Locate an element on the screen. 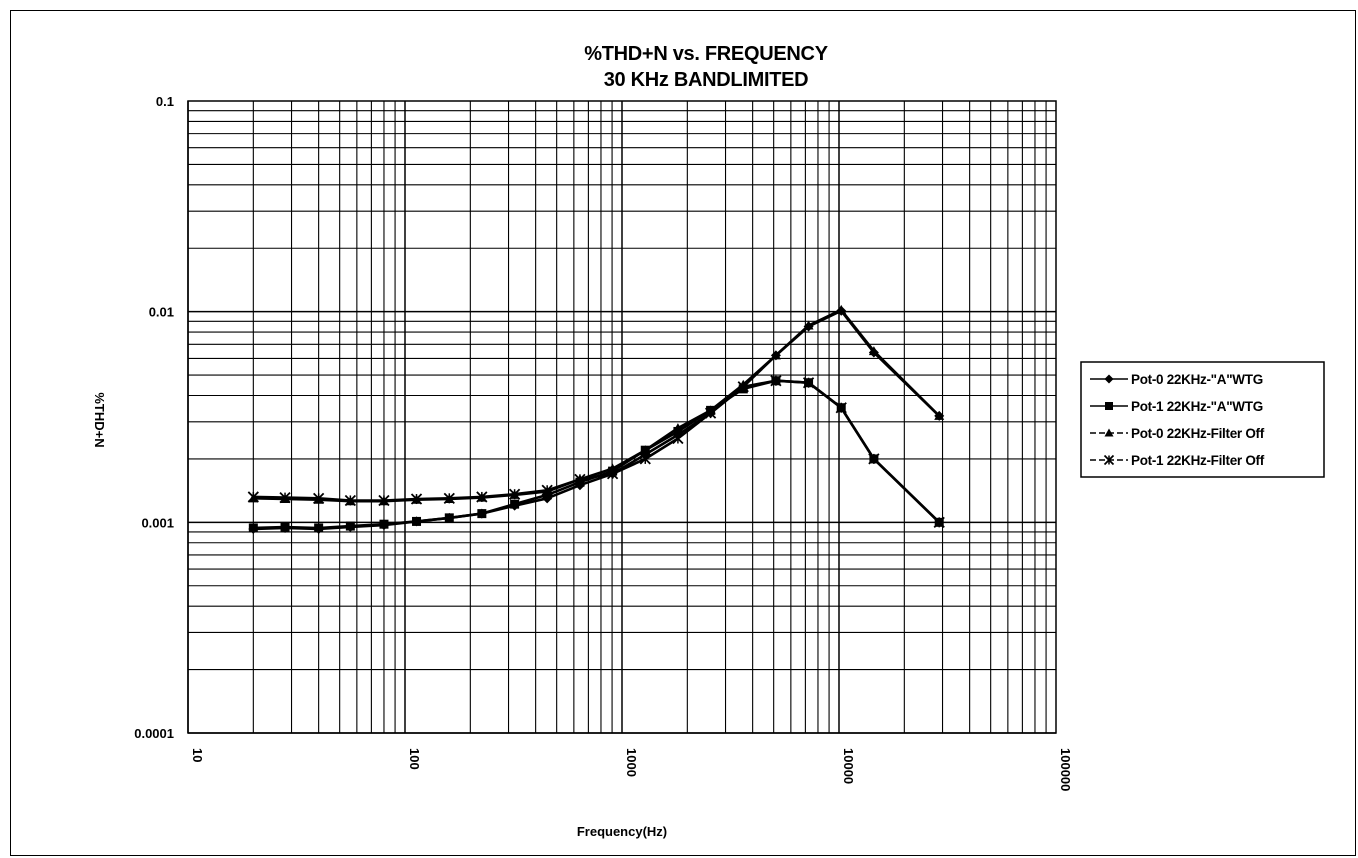 The image size is (1358, 858). legend-entry-label: Pot-1 22KHz-Filter Off is located at coordinates (1198, 460).